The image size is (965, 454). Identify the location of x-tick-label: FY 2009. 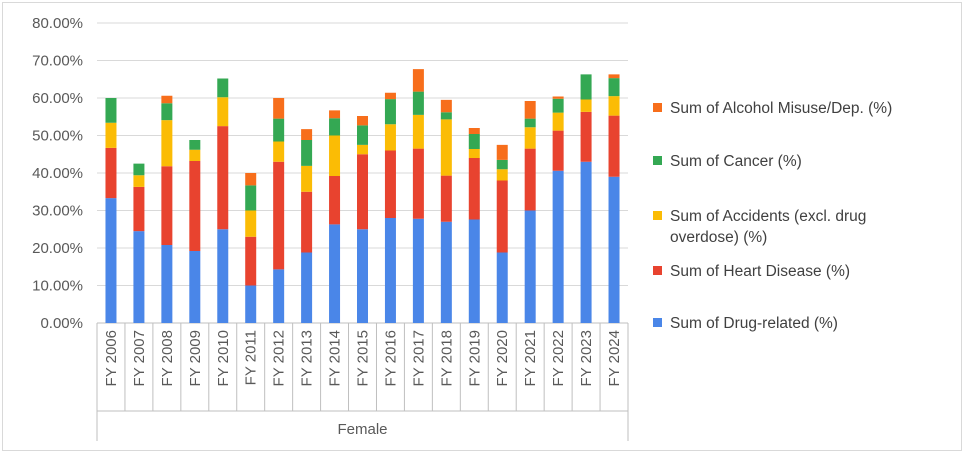
(195, 358).